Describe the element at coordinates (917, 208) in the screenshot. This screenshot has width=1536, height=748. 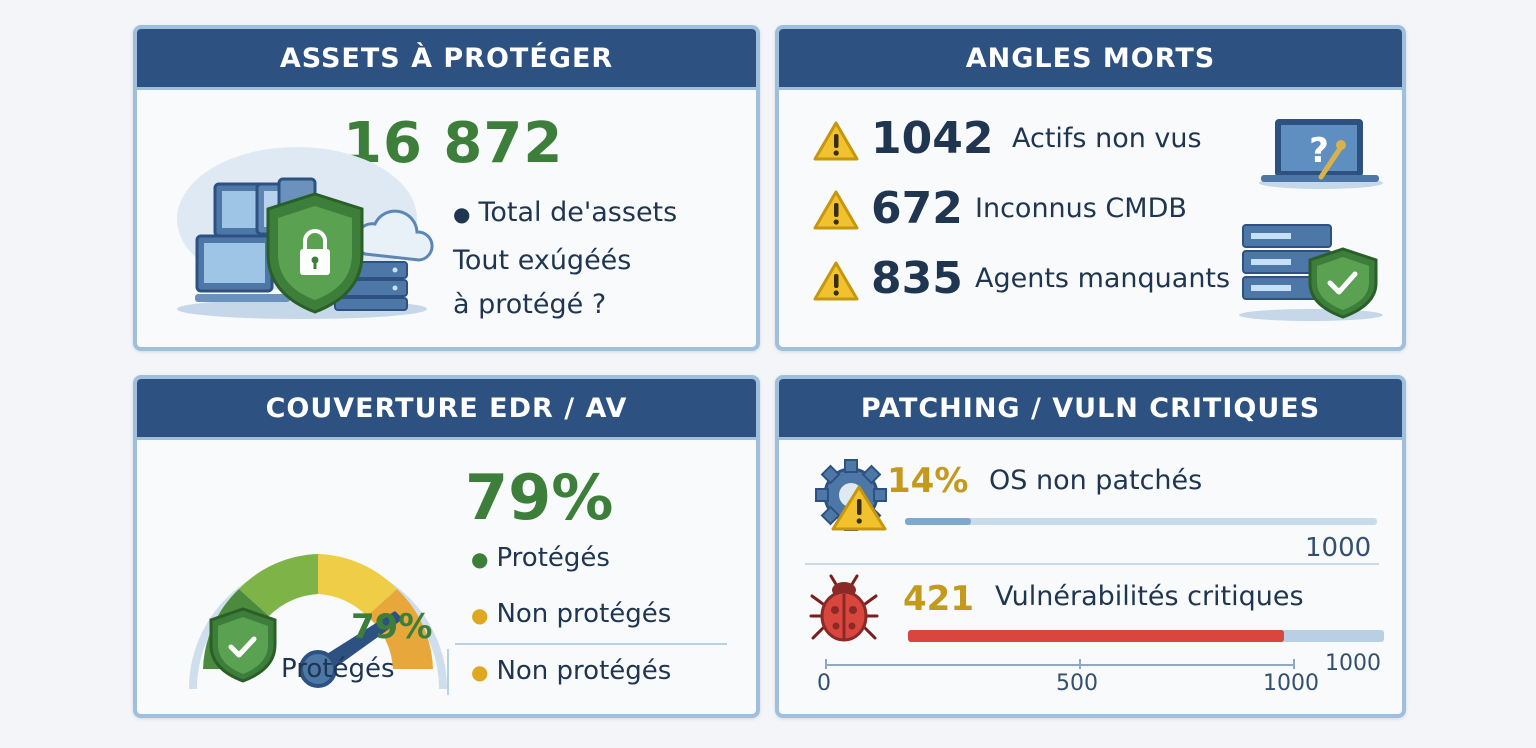
I see `blind-spot-value: 672` at that location.